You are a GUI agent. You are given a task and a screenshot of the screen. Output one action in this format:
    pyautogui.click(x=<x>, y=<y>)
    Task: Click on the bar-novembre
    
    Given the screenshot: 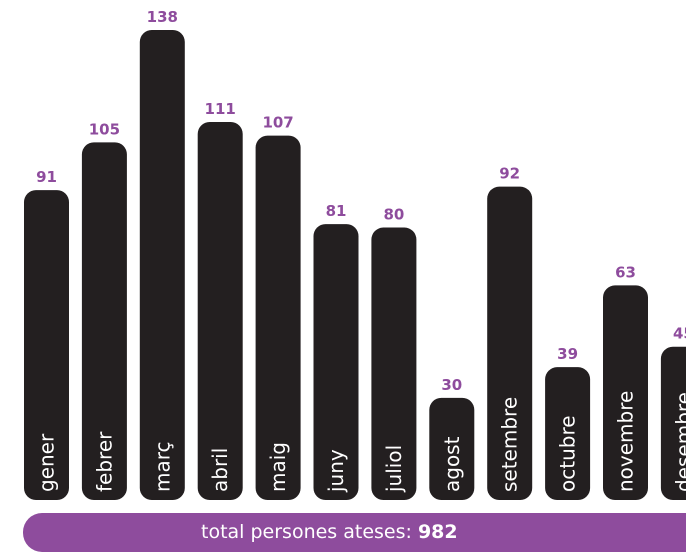 What is the action you would take?
    pyautogui.click(x=625, y=392)
    